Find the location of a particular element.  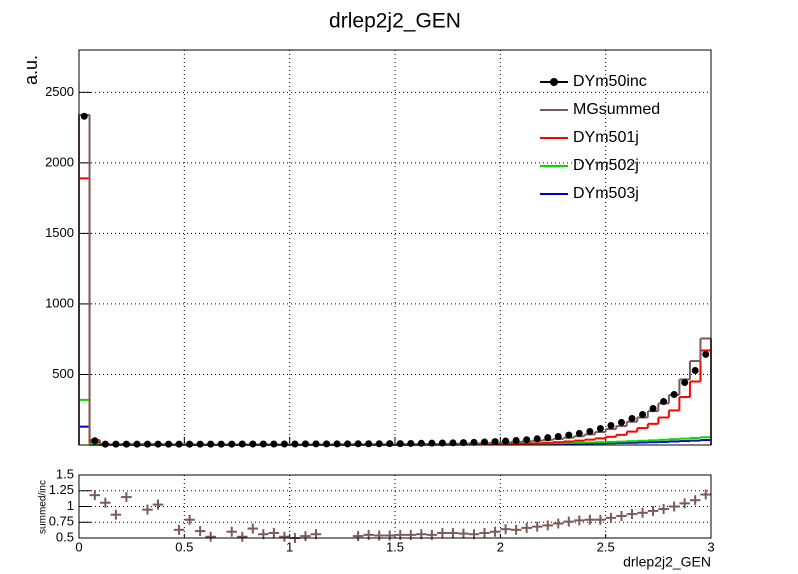

x-tick-label: 0 is located at coordinates (78, 546).